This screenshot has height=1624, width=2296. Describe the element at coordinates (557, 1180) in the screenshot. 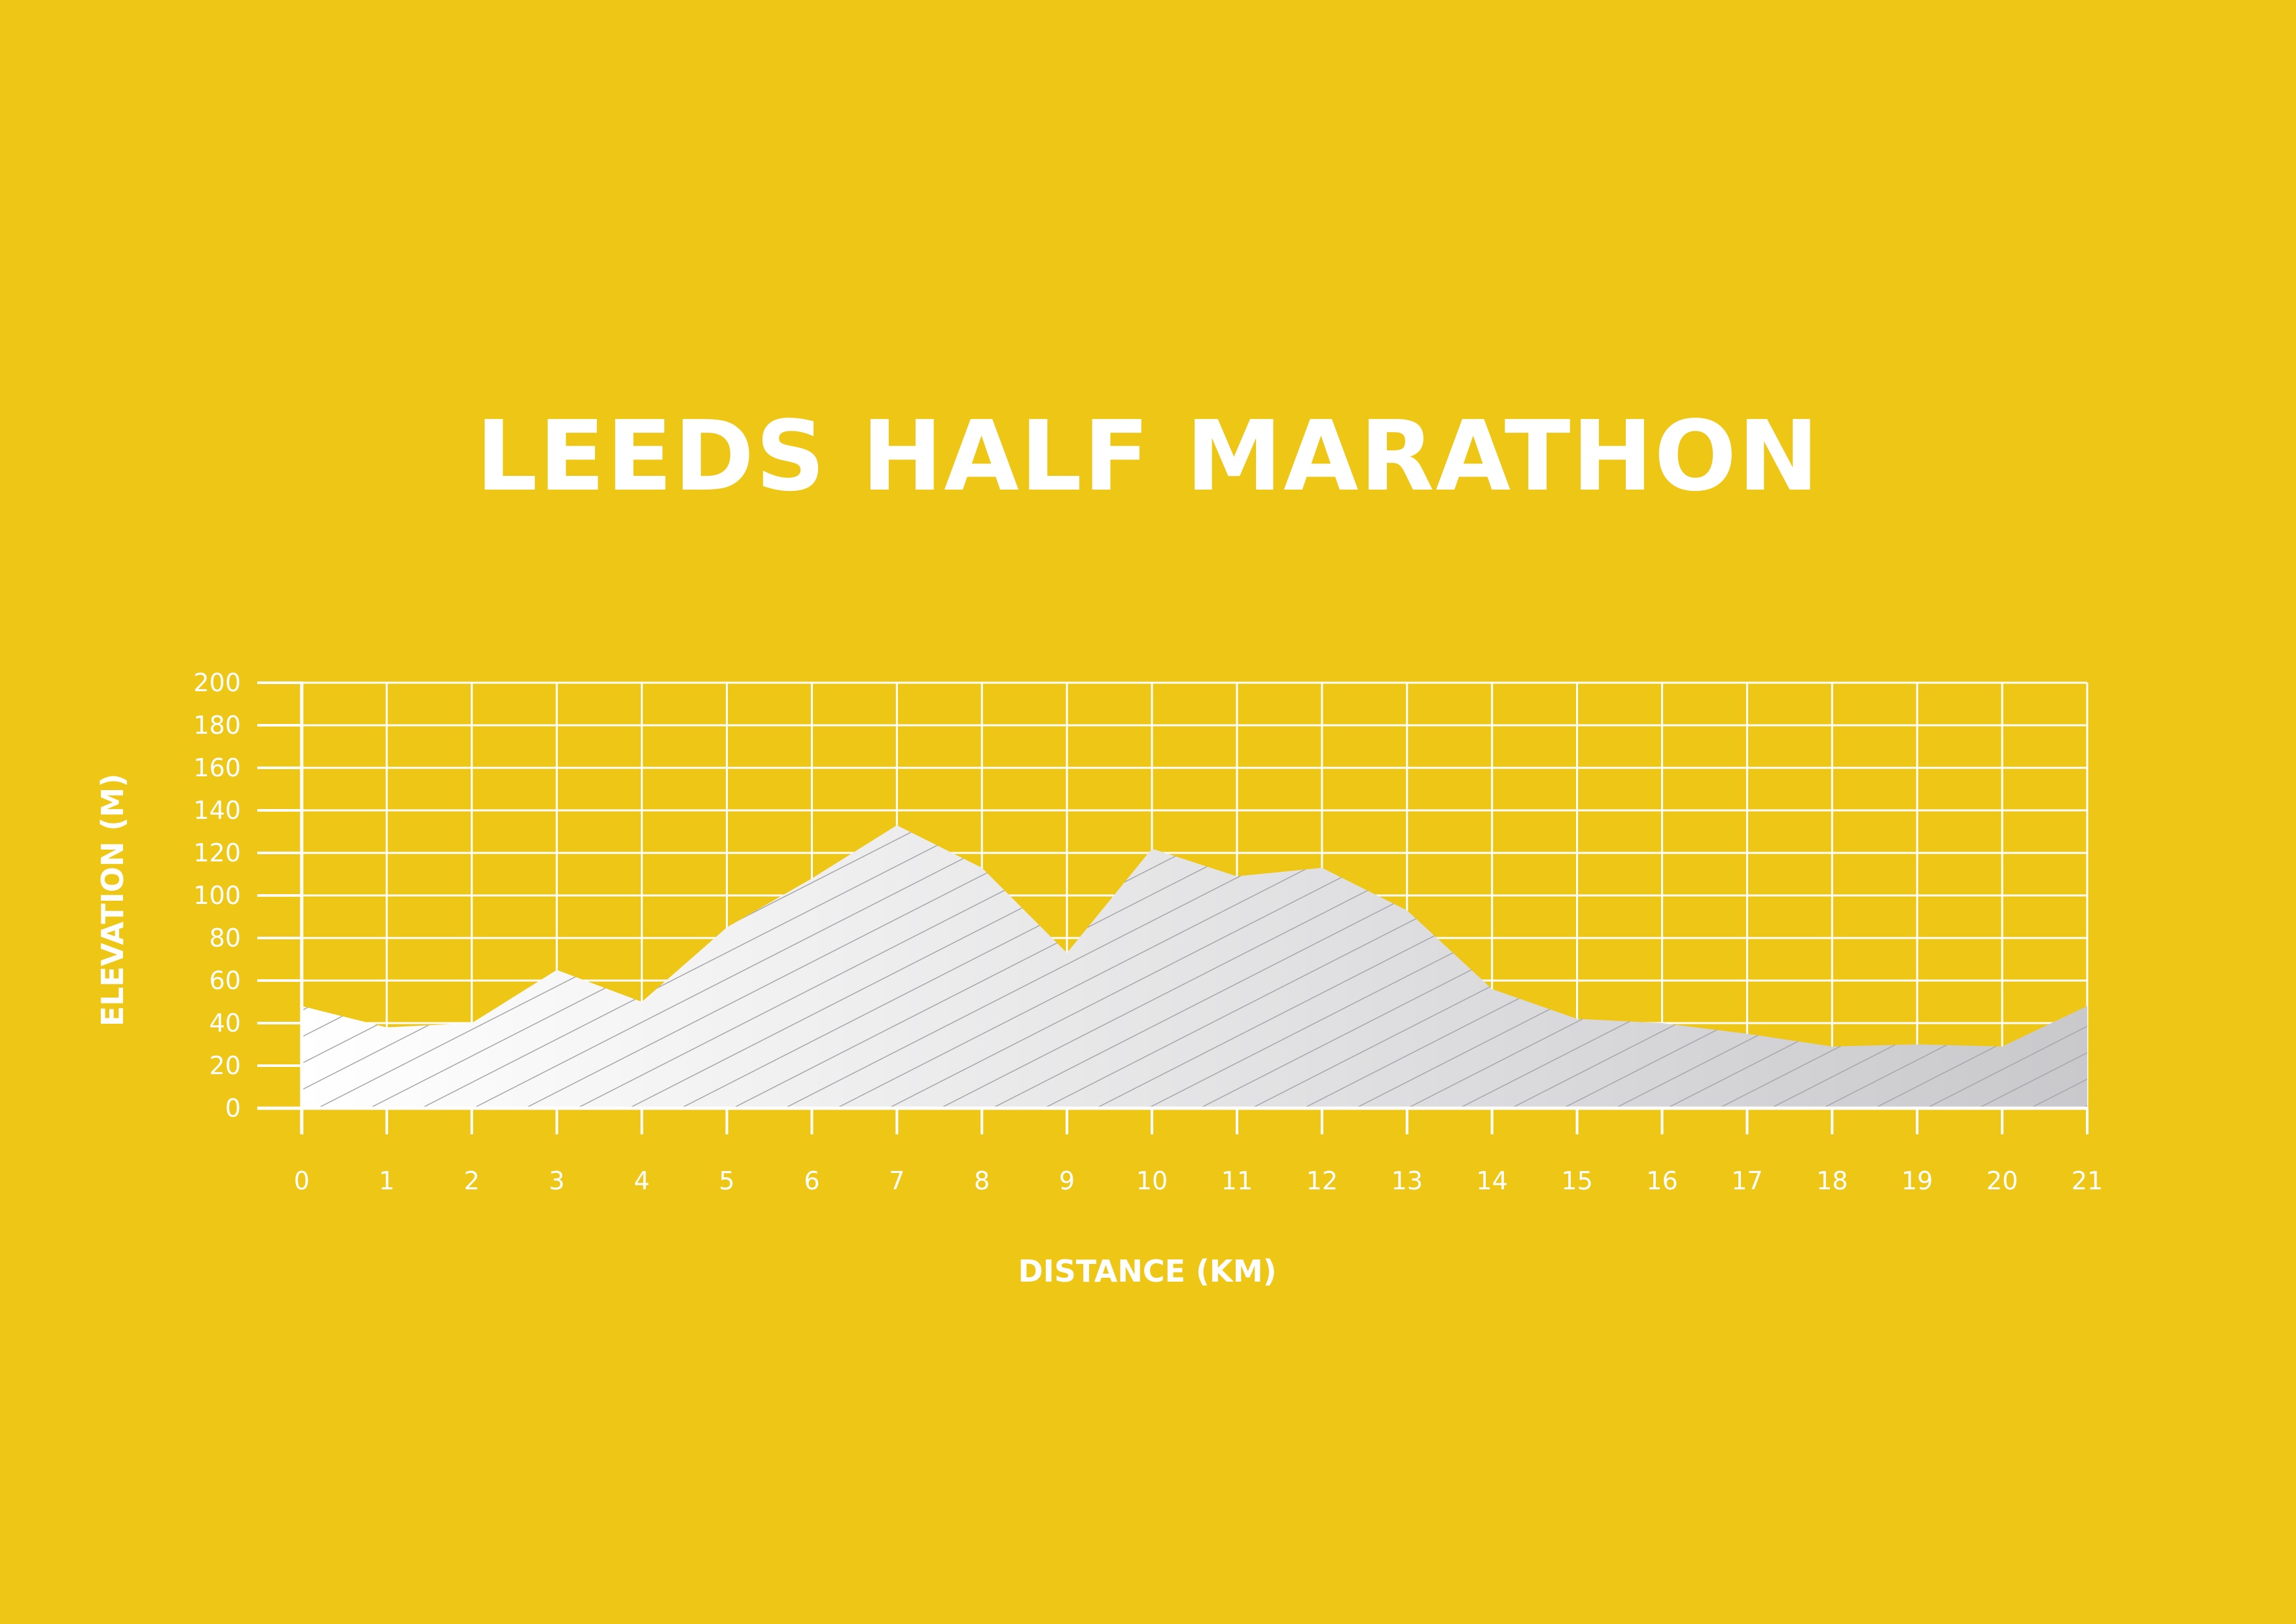

I see `x-tick-label: 3` at that location.